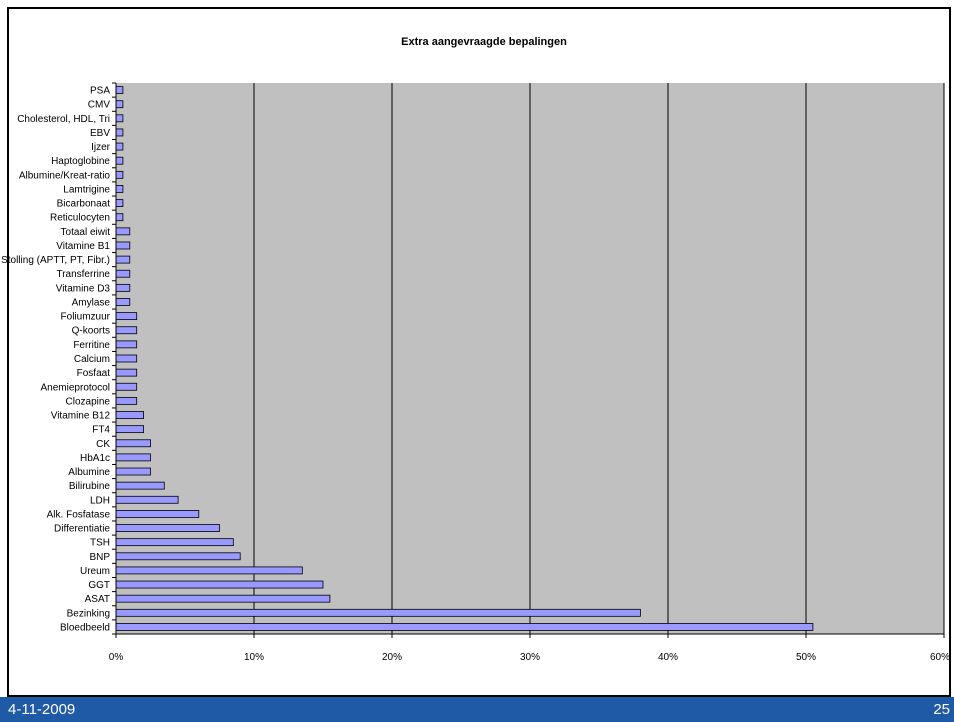 The width and height of the screenshot is (954, 722). Describe the element at coordinates (116, 657) in the screenshot. I see `x-tick-label: 0%` at that location.